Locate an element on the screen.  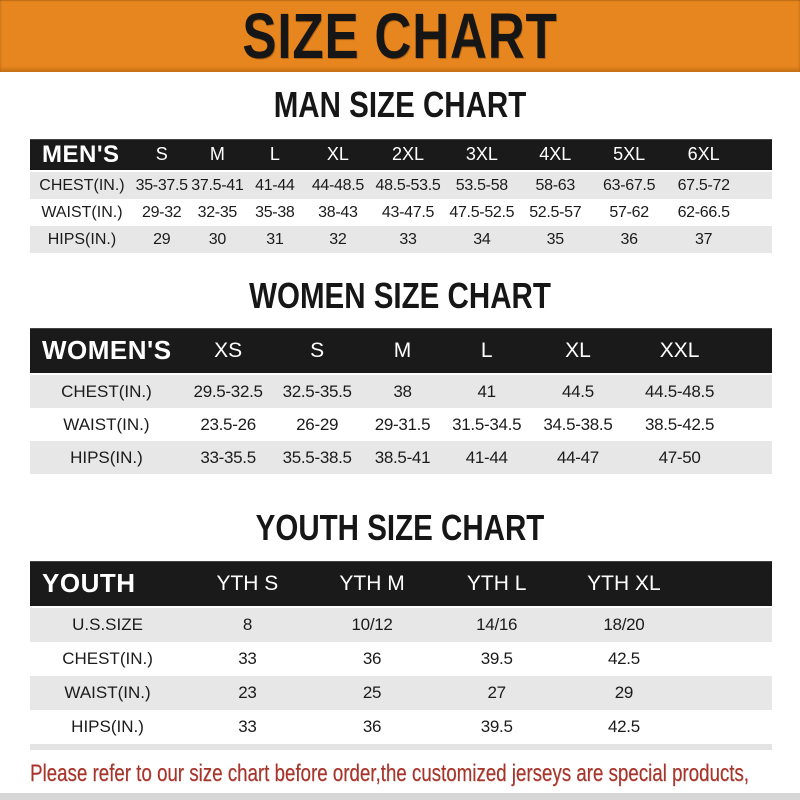
value-cell: 44-48.5 is located at coordinates (338, 185).